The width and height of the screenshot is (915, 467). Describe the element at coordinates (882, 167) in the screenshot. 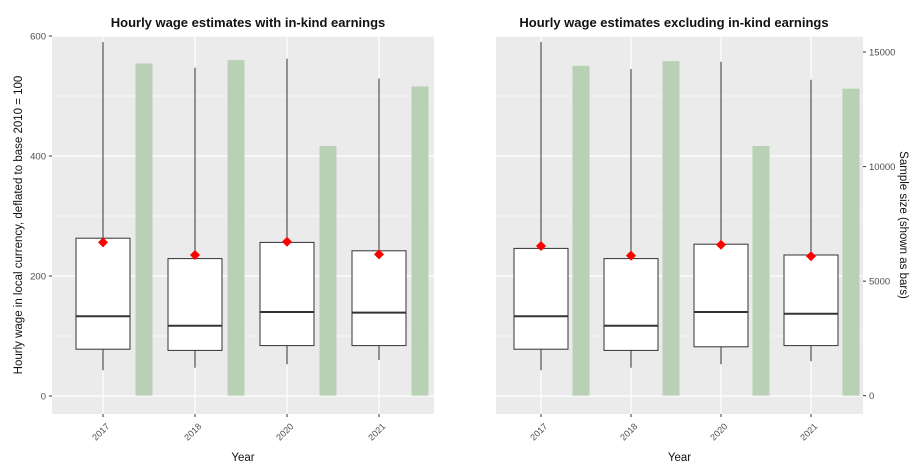

I see `secondary-tick-label: 10000` at that location.